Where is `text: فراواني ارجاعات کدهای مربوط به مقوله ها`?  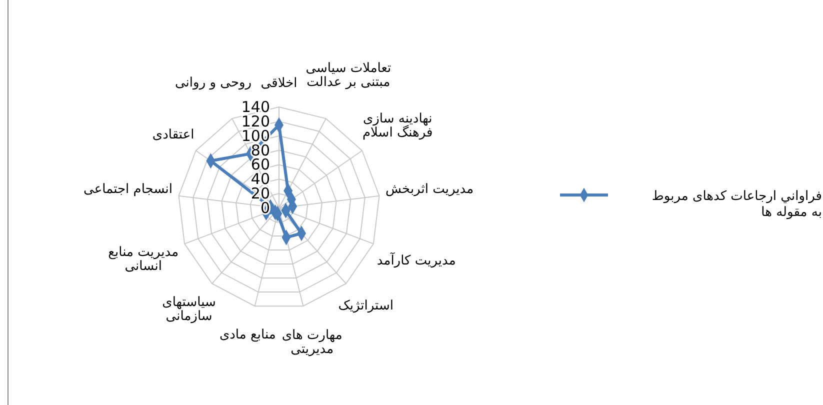 text: فراواني ارجاعات کدهای مربوط به مقوله ها is located at coordinates (737, 204).